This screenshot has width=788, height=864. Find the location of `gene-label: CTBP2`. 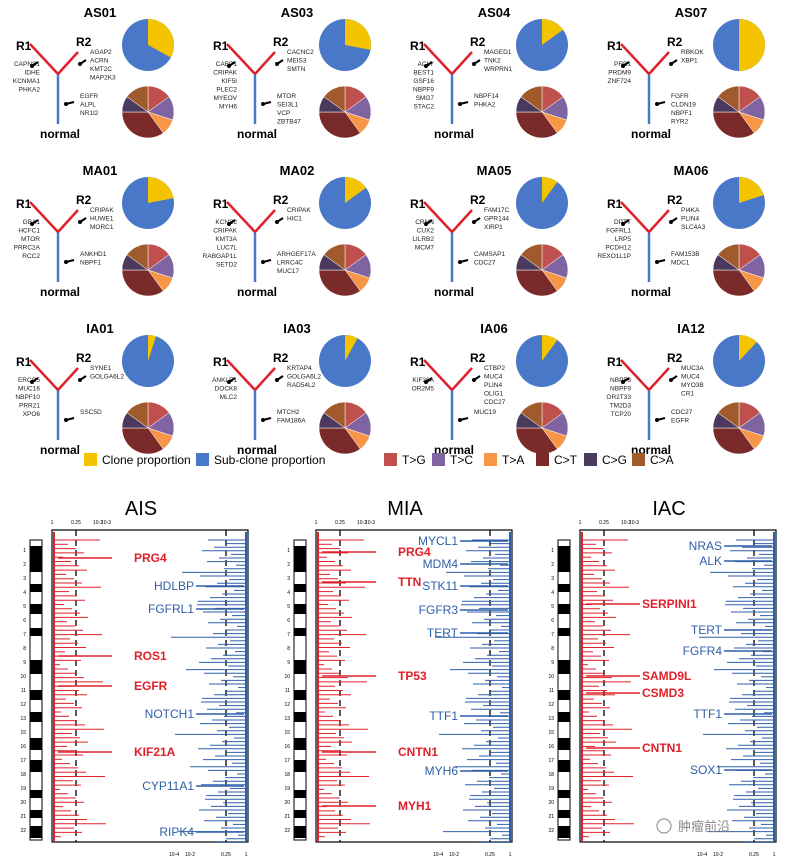

gene-label: CTBP2 is located at coordinates (494, 368).